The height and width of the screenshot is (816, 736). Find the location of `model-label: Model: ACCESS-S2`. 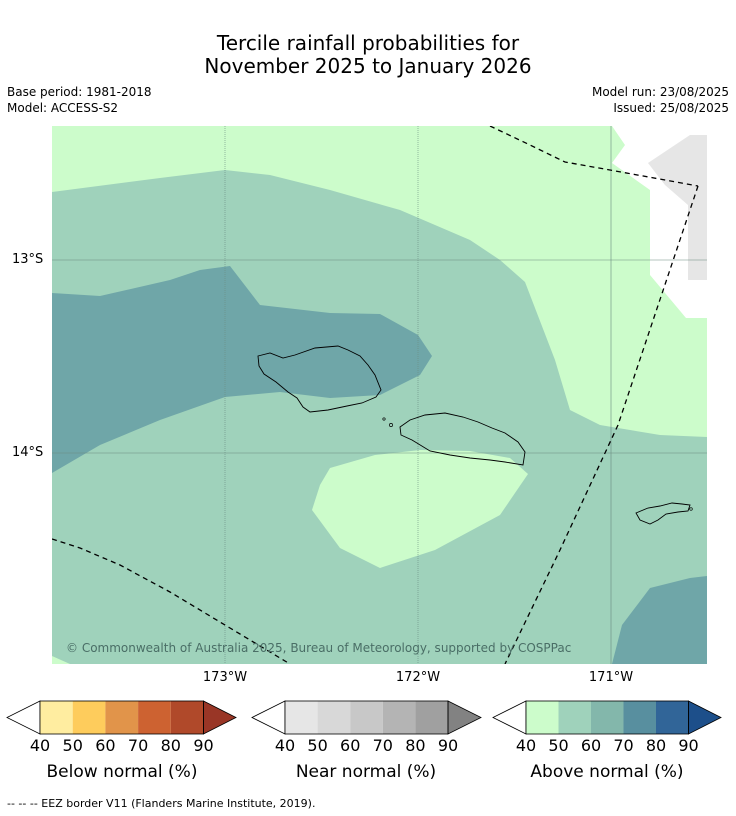

model-label: Model: ACCESS-S2 is located at coordinates (63, 108).